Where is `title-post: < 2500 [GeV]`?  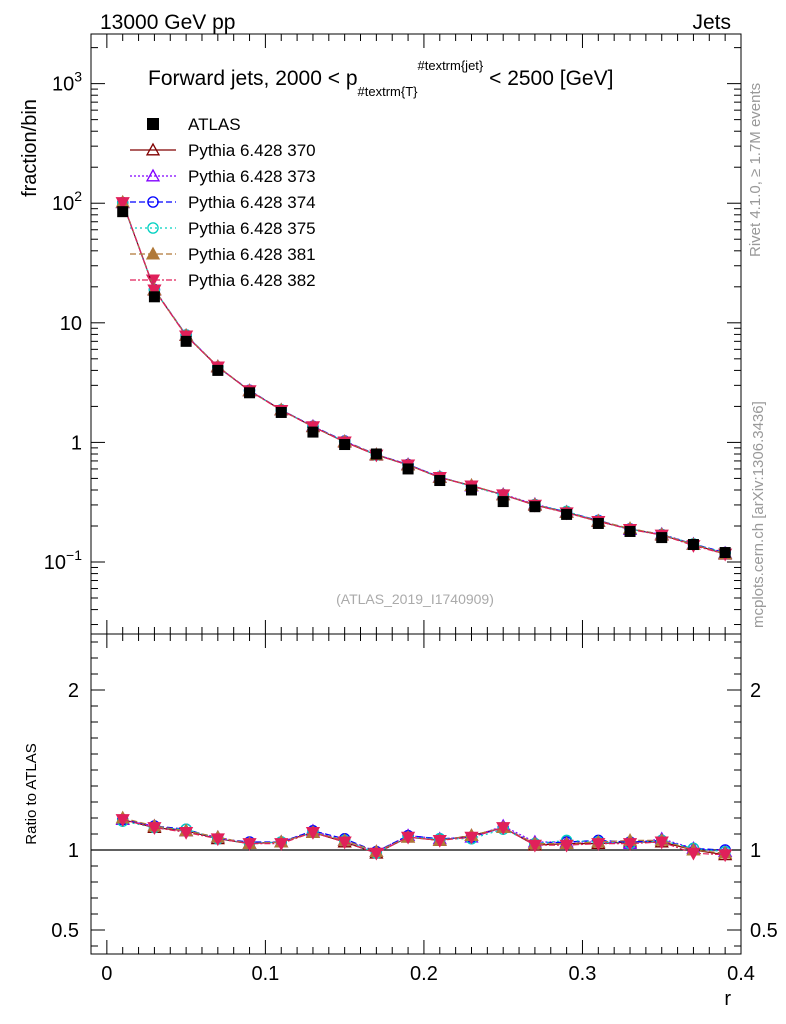 title-post: < 2500 [GeV] is located at coordinates (548, 78).